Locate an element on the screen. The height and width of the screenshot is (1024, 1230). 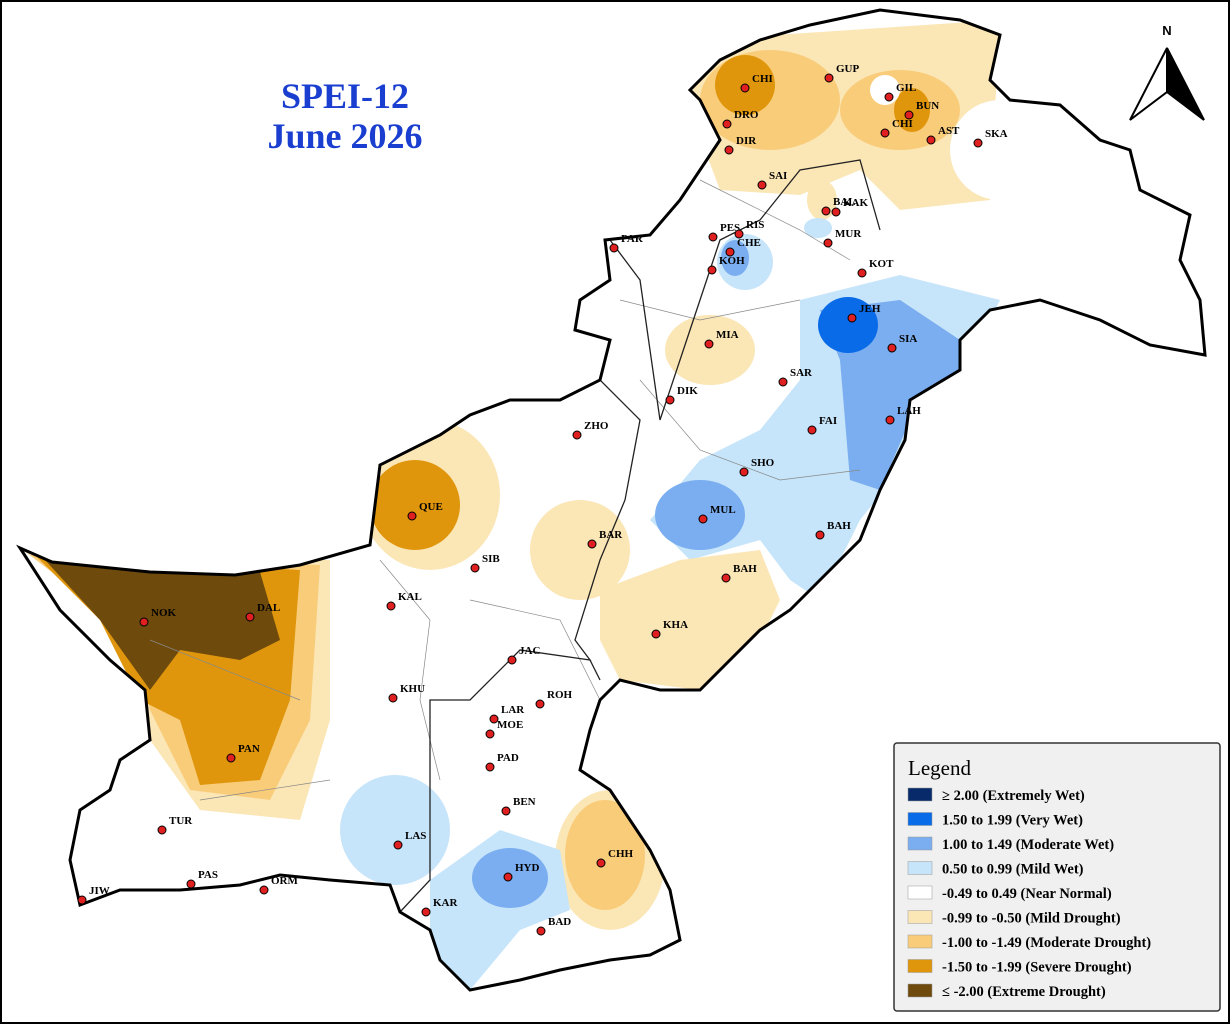
legend-label: -0.49 to 0.49 (Near Normal) is located at coordinates (1027, 894).